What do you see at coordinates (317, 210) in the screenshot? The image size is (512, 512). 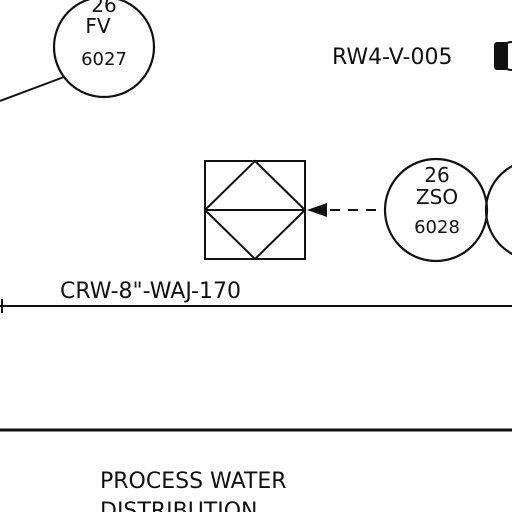 I see `signal-arrow-icon` at bounding box center [317, 210].